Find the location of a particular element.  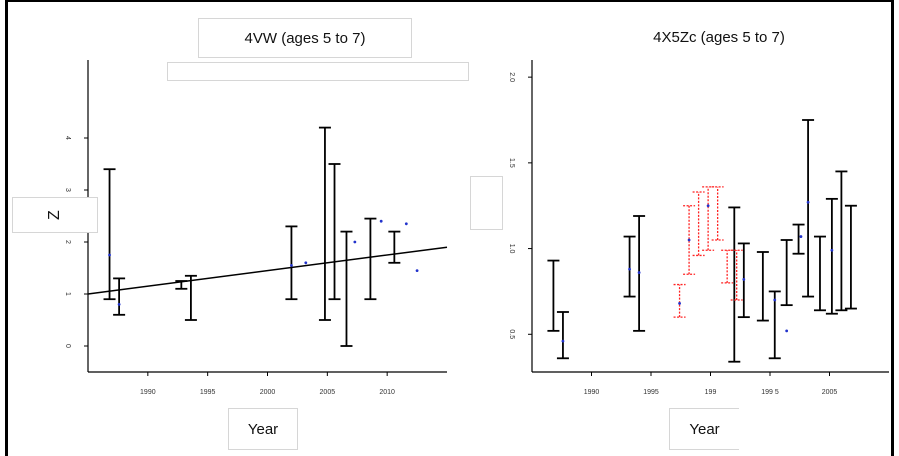

left-y-axis-label: Z is located at coordinates (55, 215).